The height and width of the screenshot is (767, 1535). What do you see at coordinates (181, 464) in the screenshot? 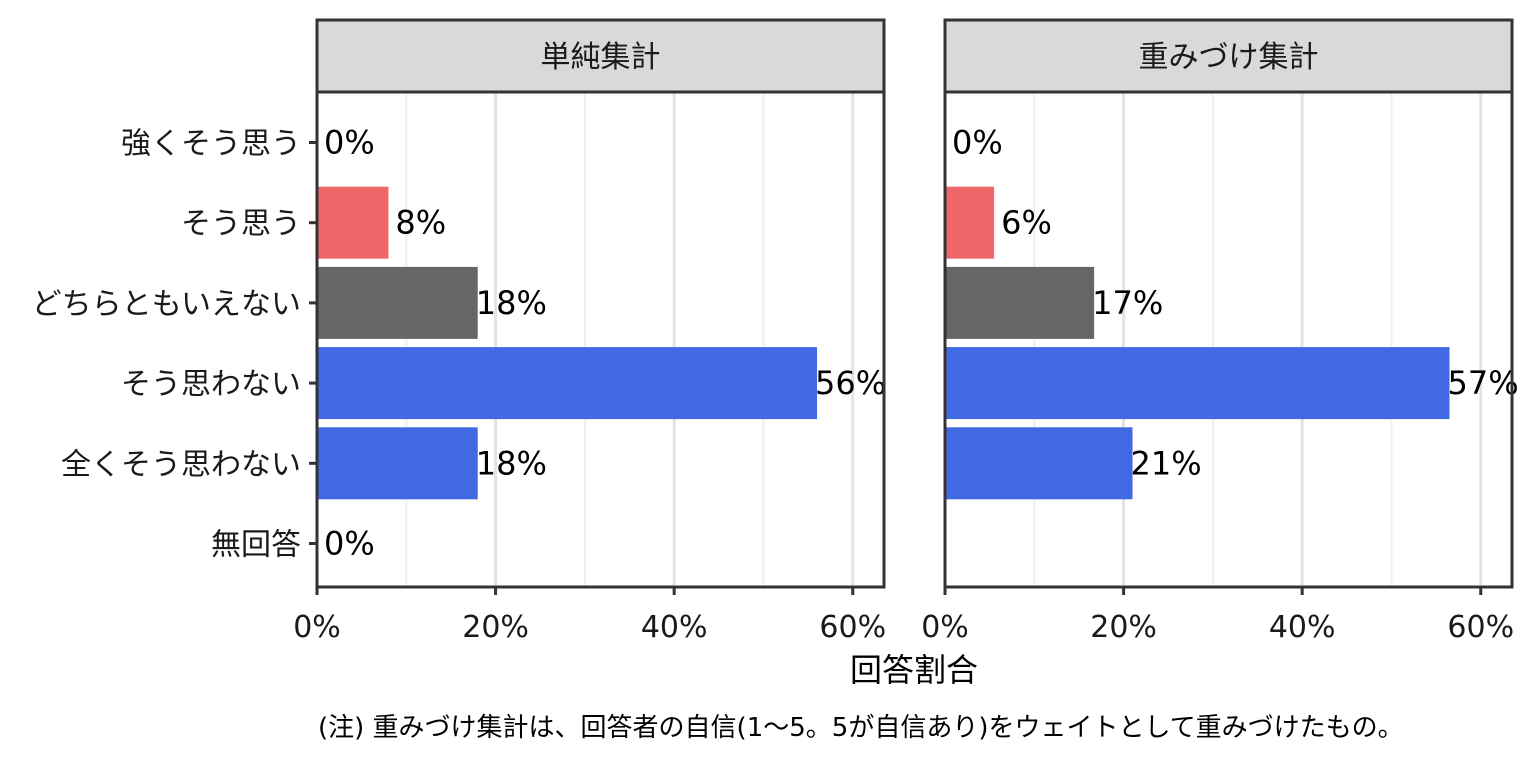
I see `category-label: 全くそう思わない` at bounding box center [181, 464].